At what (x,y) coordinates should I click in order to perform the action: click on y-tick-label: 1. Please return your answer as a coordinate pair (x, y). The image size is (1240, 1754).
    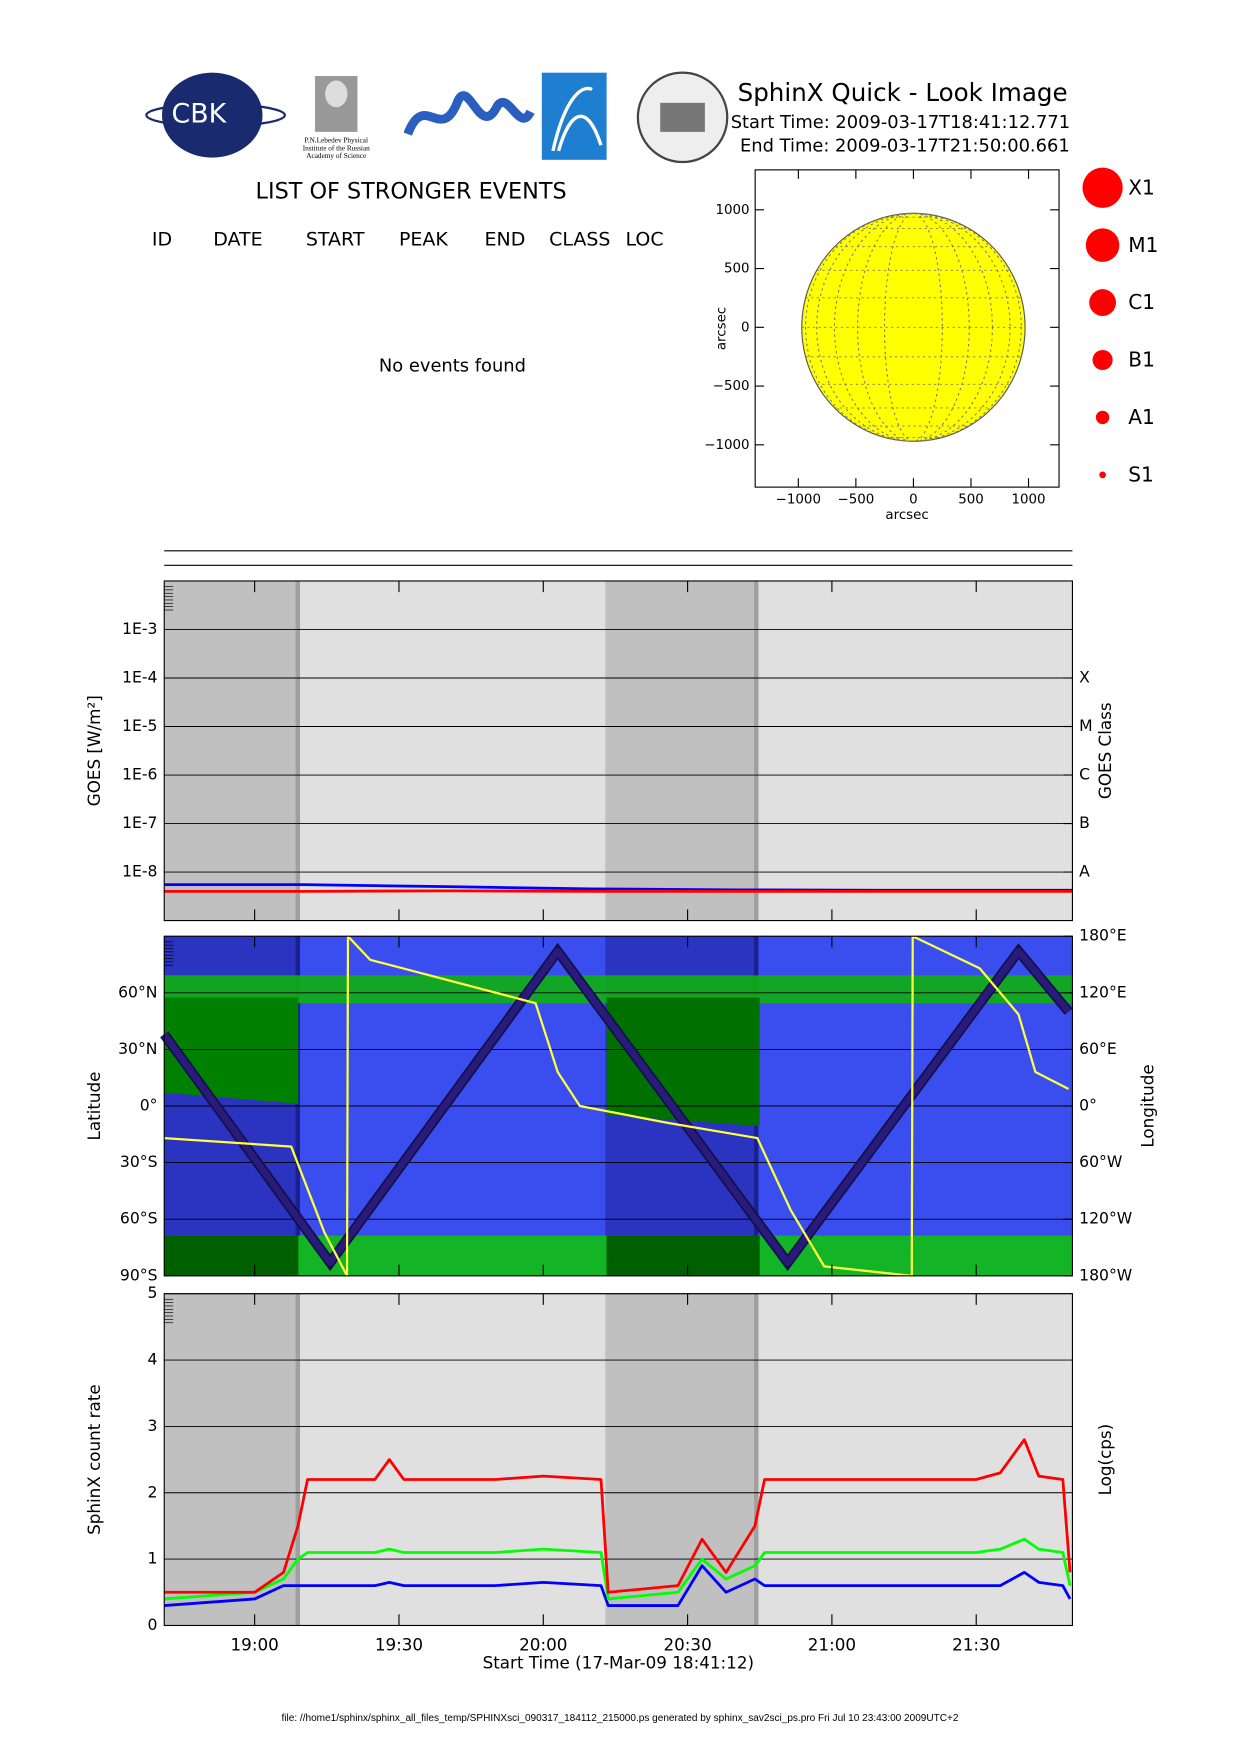
    Looking at the image, I should click on (153, 1558).